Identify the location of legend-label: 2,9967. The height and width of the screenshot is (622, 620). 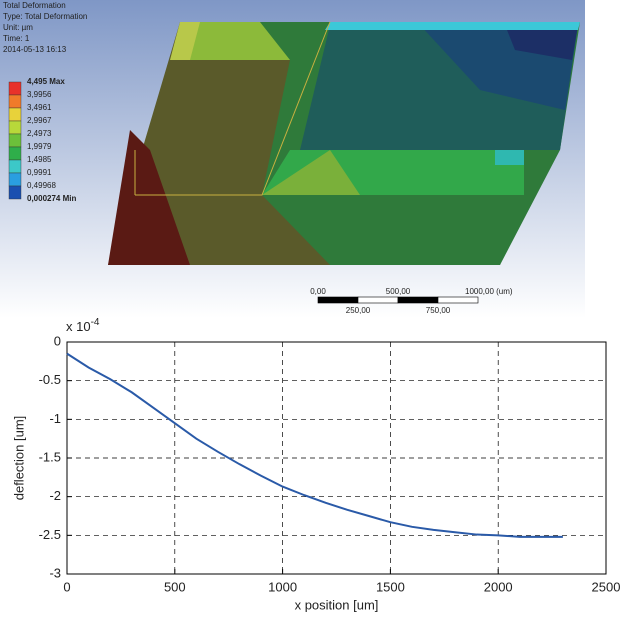
(39, 120).